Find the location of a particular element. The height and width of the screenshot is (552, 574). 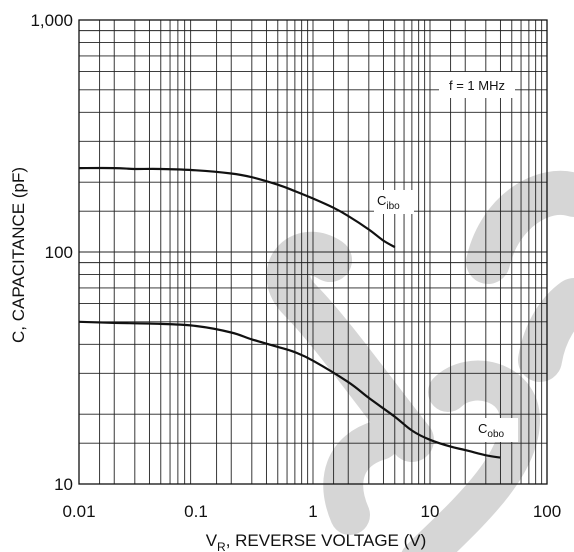

watermark-letter-c is located at coordinates (350, 346).